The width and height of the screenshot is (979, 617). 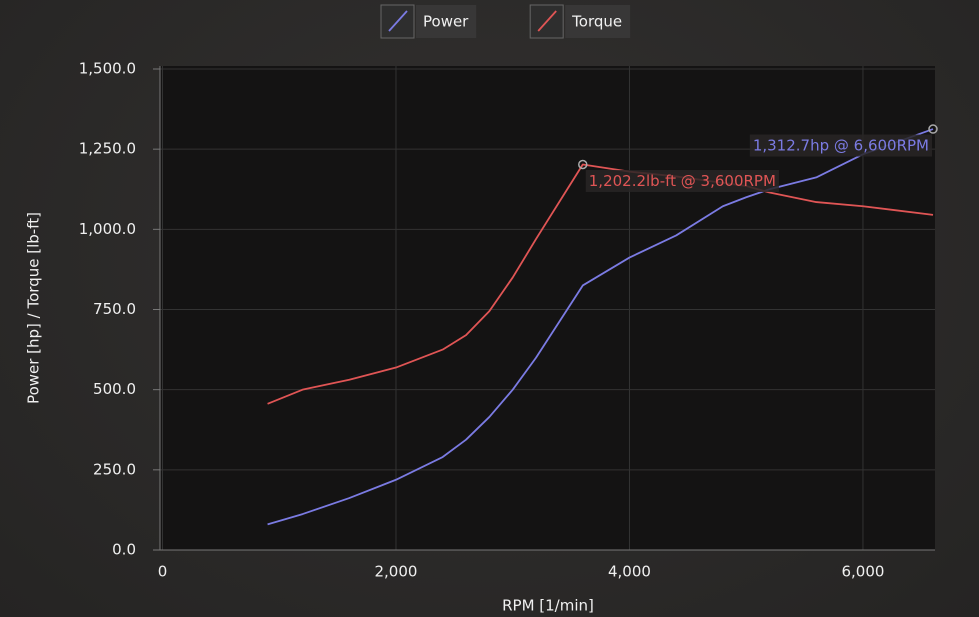 I want to click on y-axis-label: Power [hp] / Torque [lb-ft], so click(x=34, y=308).